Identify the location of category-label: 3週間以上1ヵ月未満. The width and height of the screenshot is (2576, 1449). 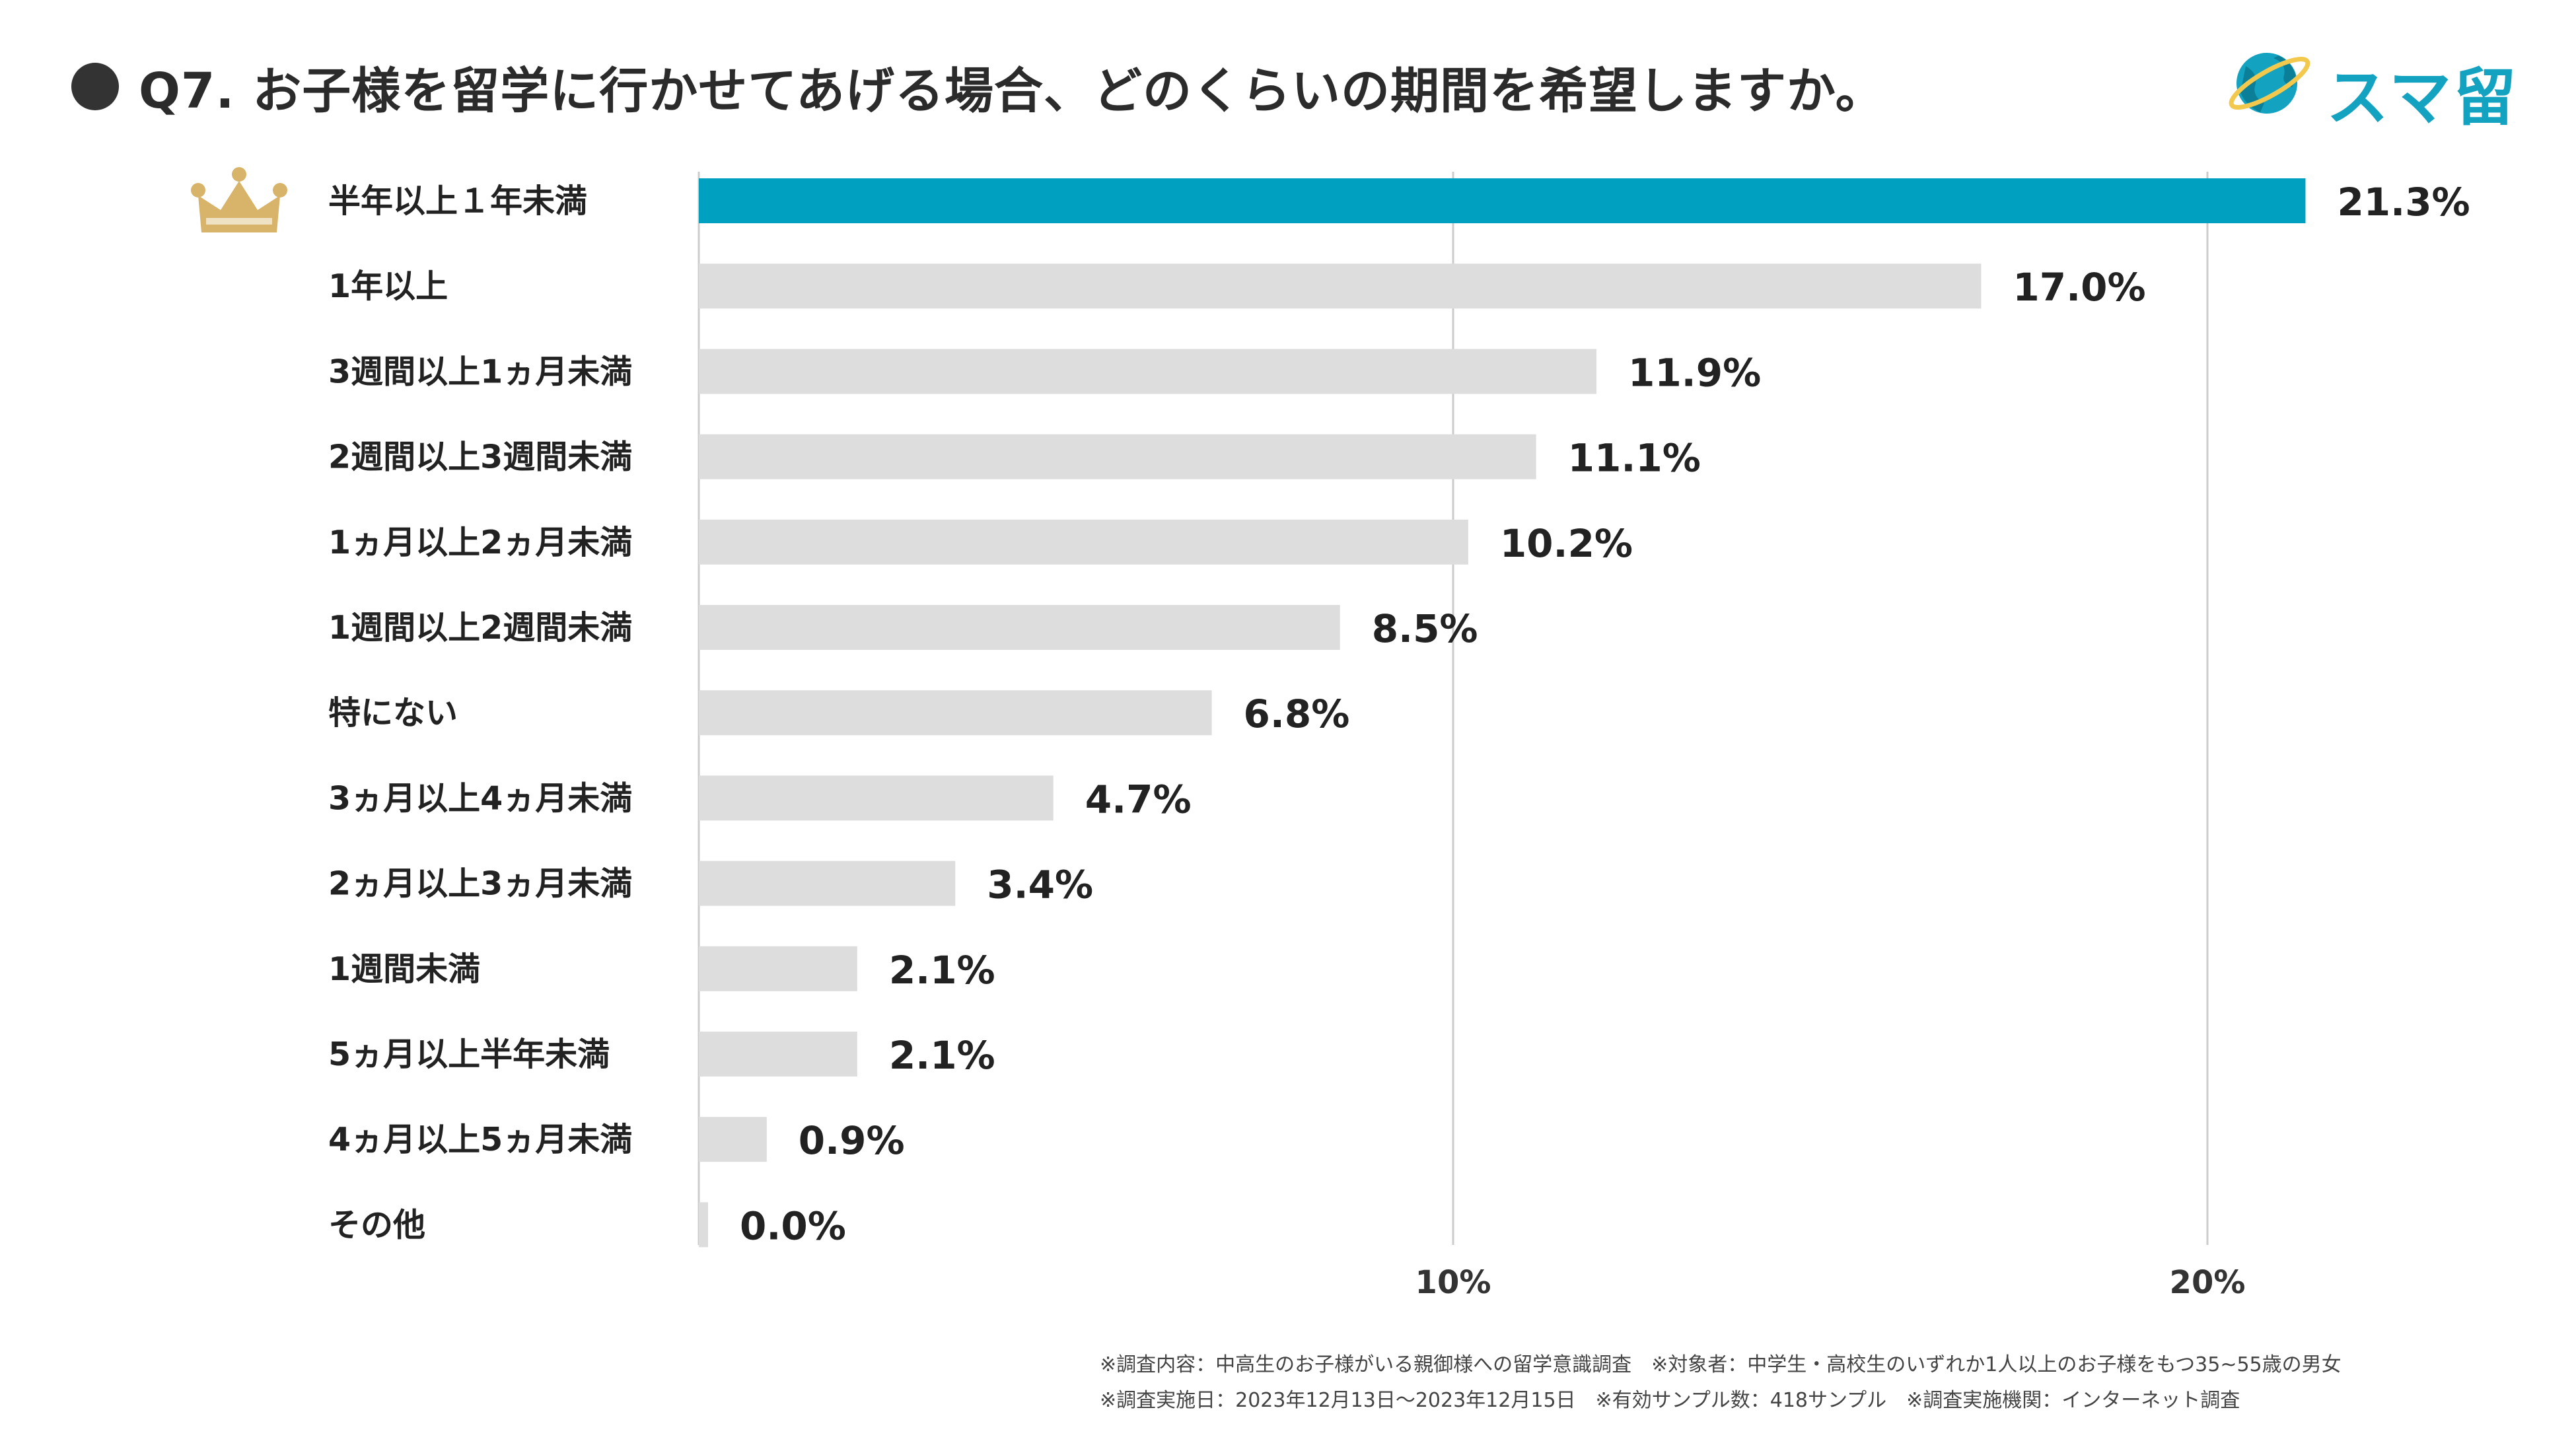
(480, 372).